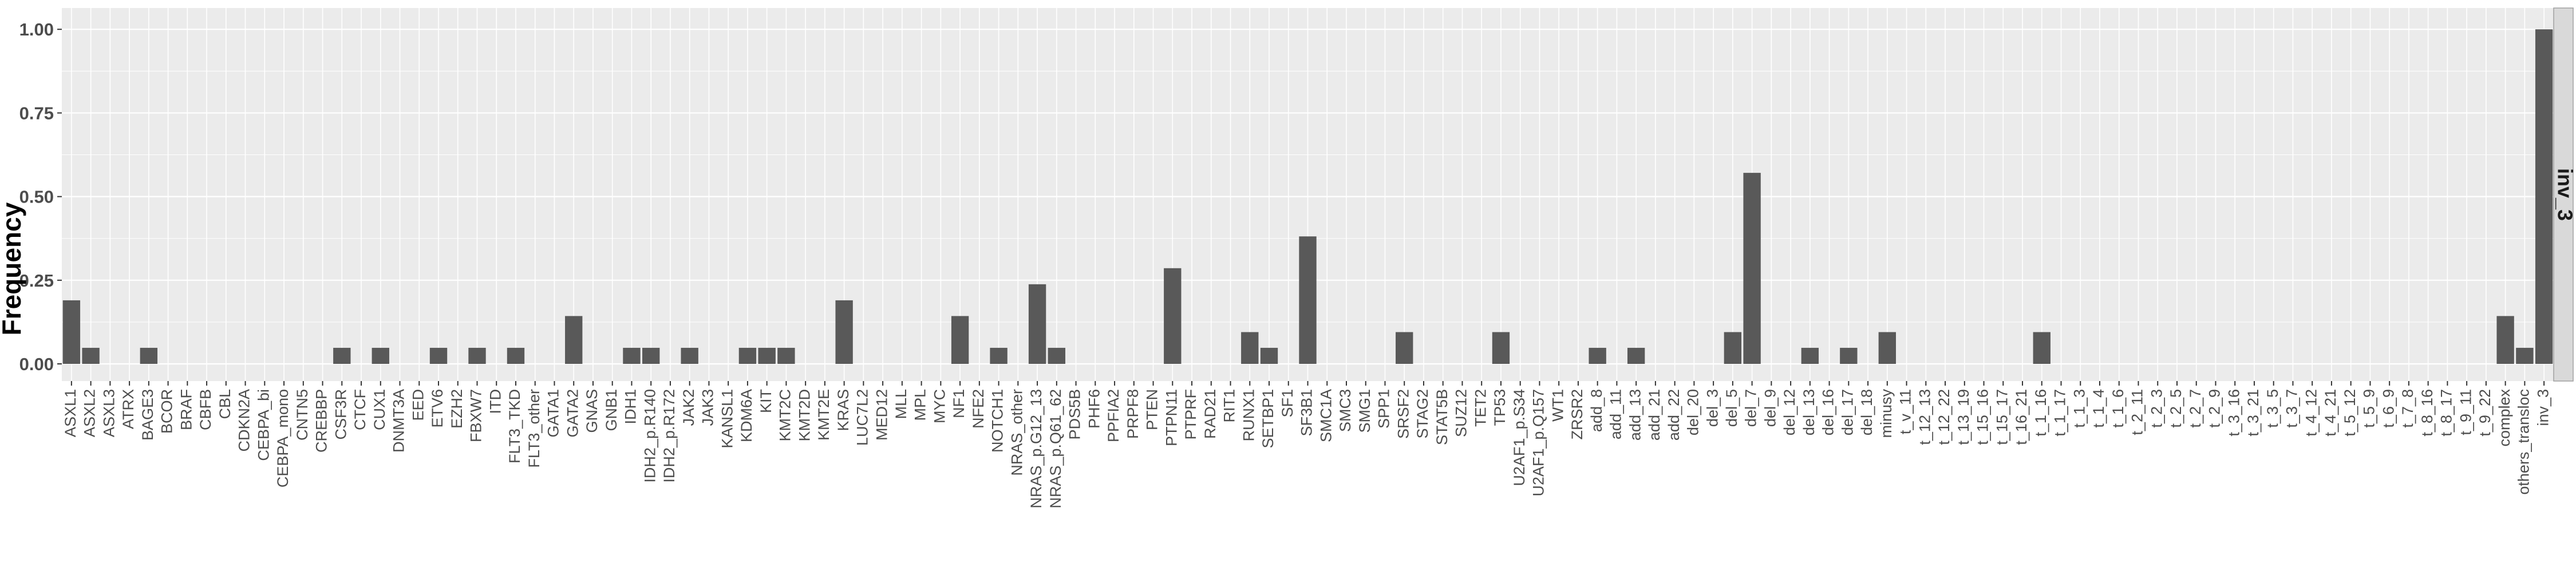  I want to click on x-tick-label: del_20, so click(1693, 412).